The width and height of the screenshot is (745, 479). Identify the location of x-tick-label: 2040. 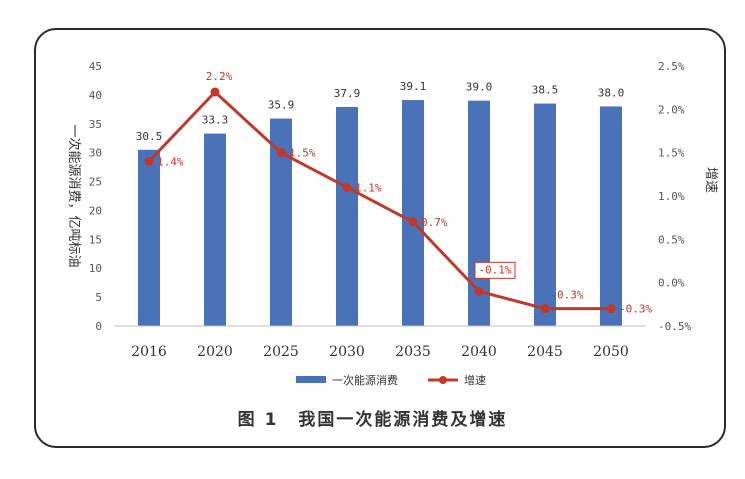
(479, 352).